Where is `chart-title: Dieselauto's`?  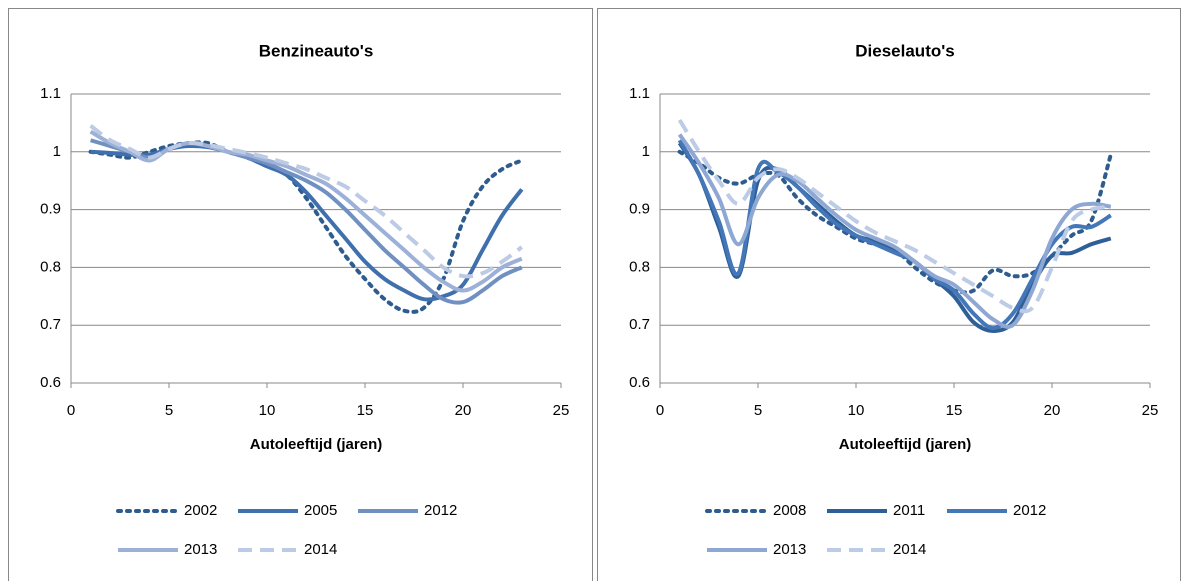 chart-title: Dieselauto's is located at coordinates (904, 50).